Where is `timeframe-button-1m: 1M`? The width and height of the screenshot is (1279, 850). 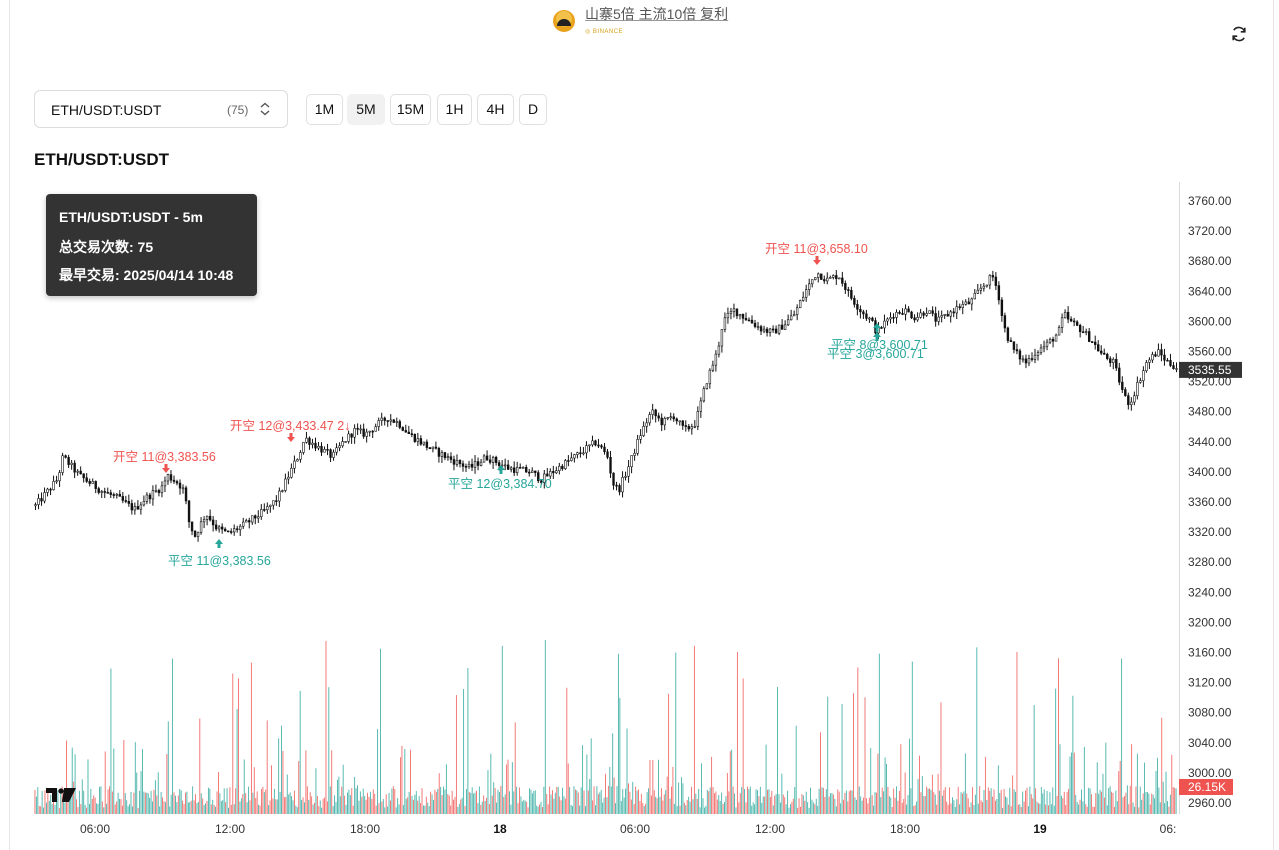
timeframe-button-1m: 1M is located at coordinates (324, 109).